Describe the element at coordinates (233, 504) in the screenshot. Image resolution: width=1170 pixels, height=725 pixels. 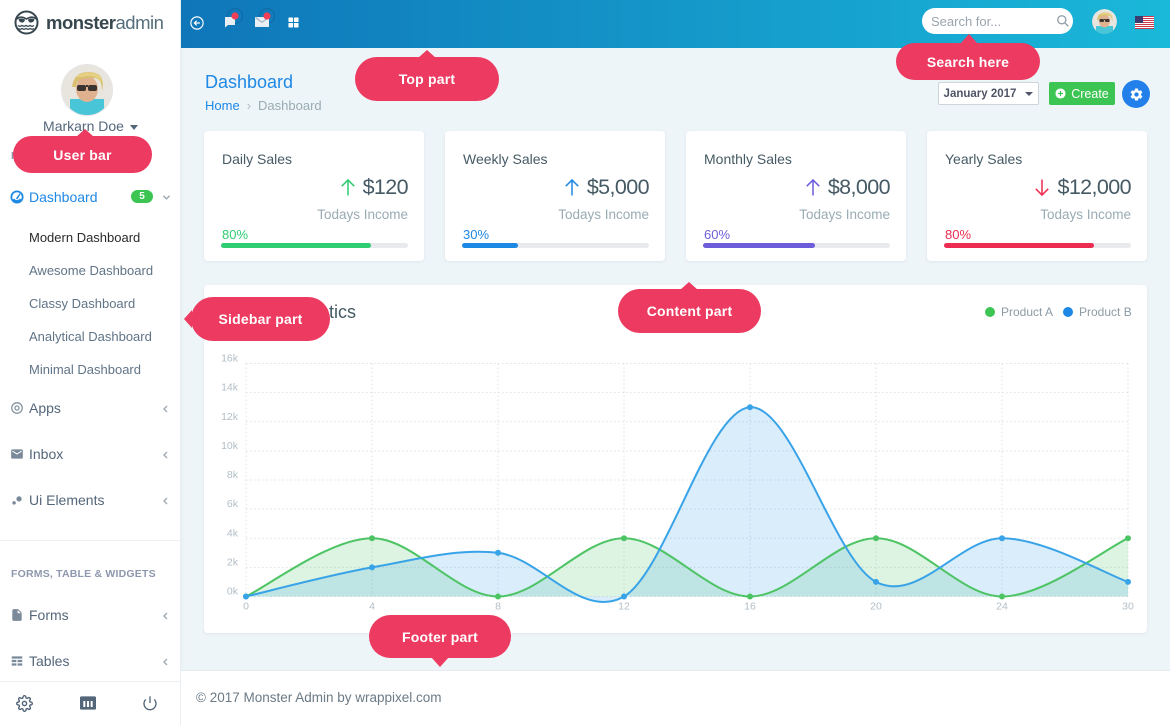
I see `svg-text: 6k` at that location.